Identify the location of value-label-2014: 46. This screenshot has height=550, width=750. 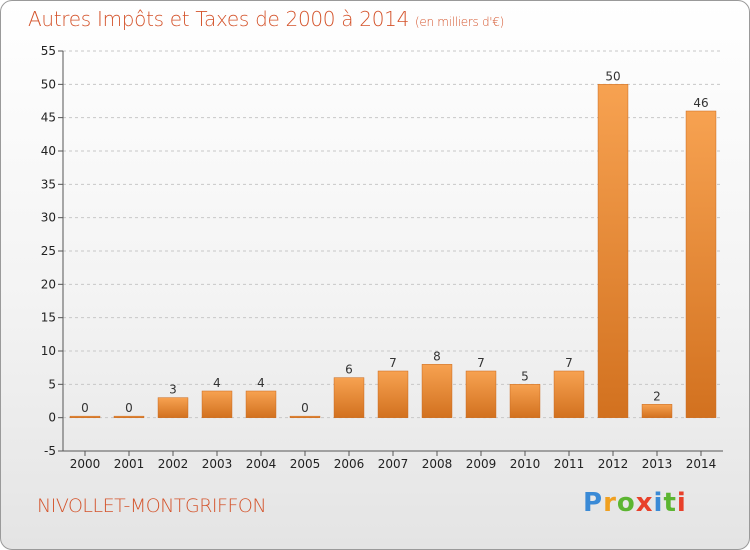
(700, 103).